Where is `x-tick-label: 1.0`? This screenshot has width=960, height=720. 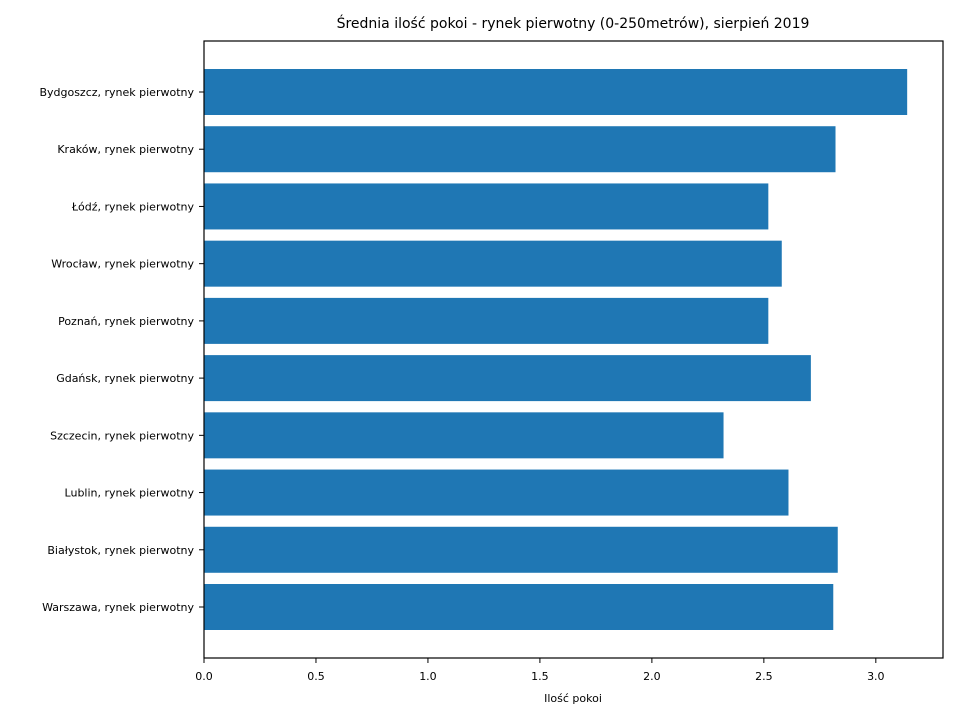 x-tick-label: 1.0 is located at coordinates (428, 676).